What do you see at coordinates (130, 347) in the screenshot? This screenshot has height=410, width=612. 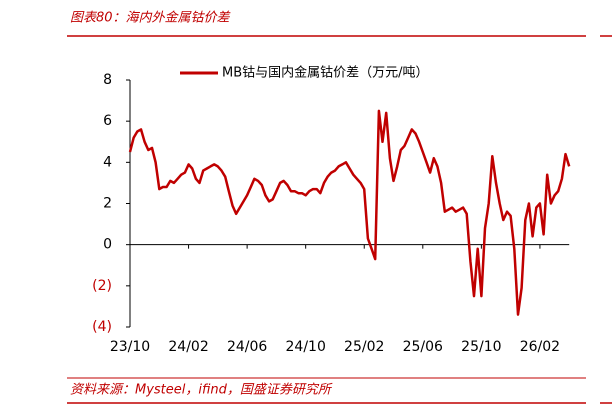 I see `x-tick-label: 23/10` at bounding box center [130, 347].